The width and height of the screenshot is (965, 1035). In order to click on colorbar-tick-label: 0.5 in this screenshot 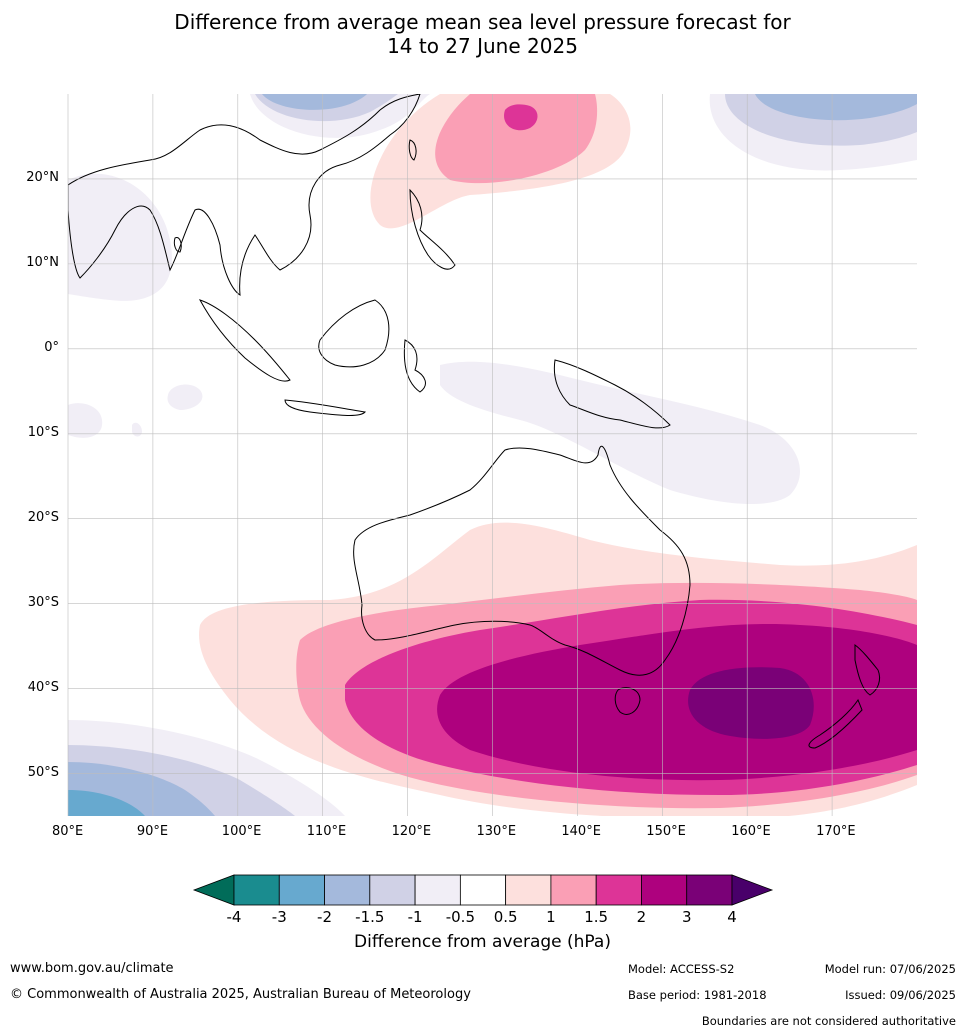, I will do `click(506, 917)`.